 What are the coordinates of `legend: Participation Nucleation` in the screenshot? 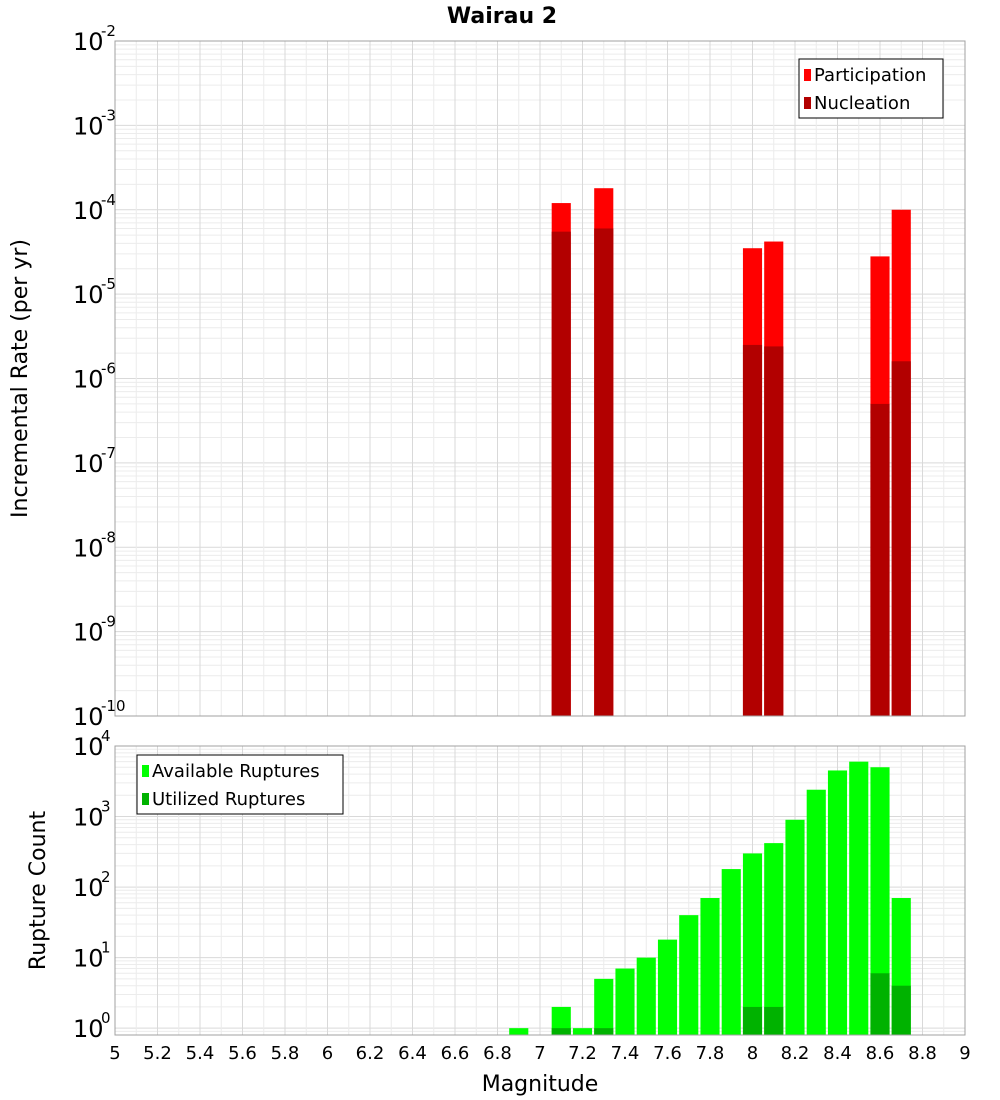 It's located at (871, 88).